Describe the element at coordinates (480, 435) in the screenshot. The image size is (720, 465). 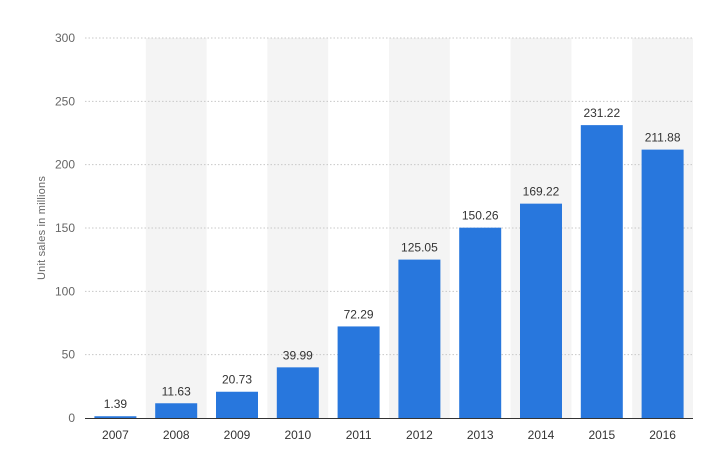
I see `x-tick-label: 2013` at that location.